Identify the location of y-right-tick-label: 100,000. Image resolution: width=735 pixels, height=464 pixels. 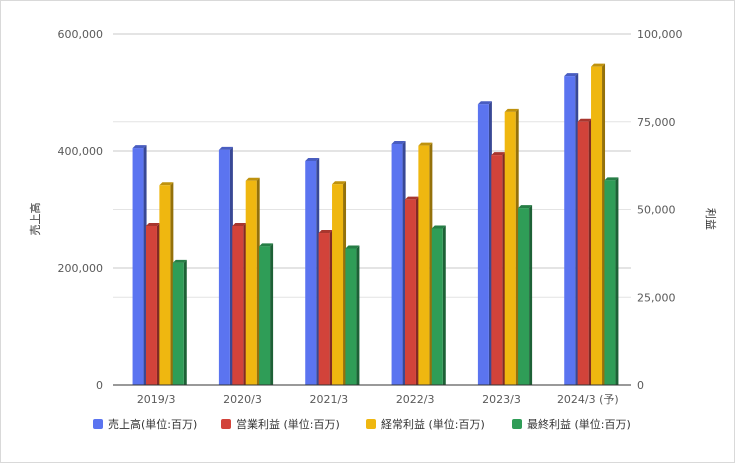
(660, 34).